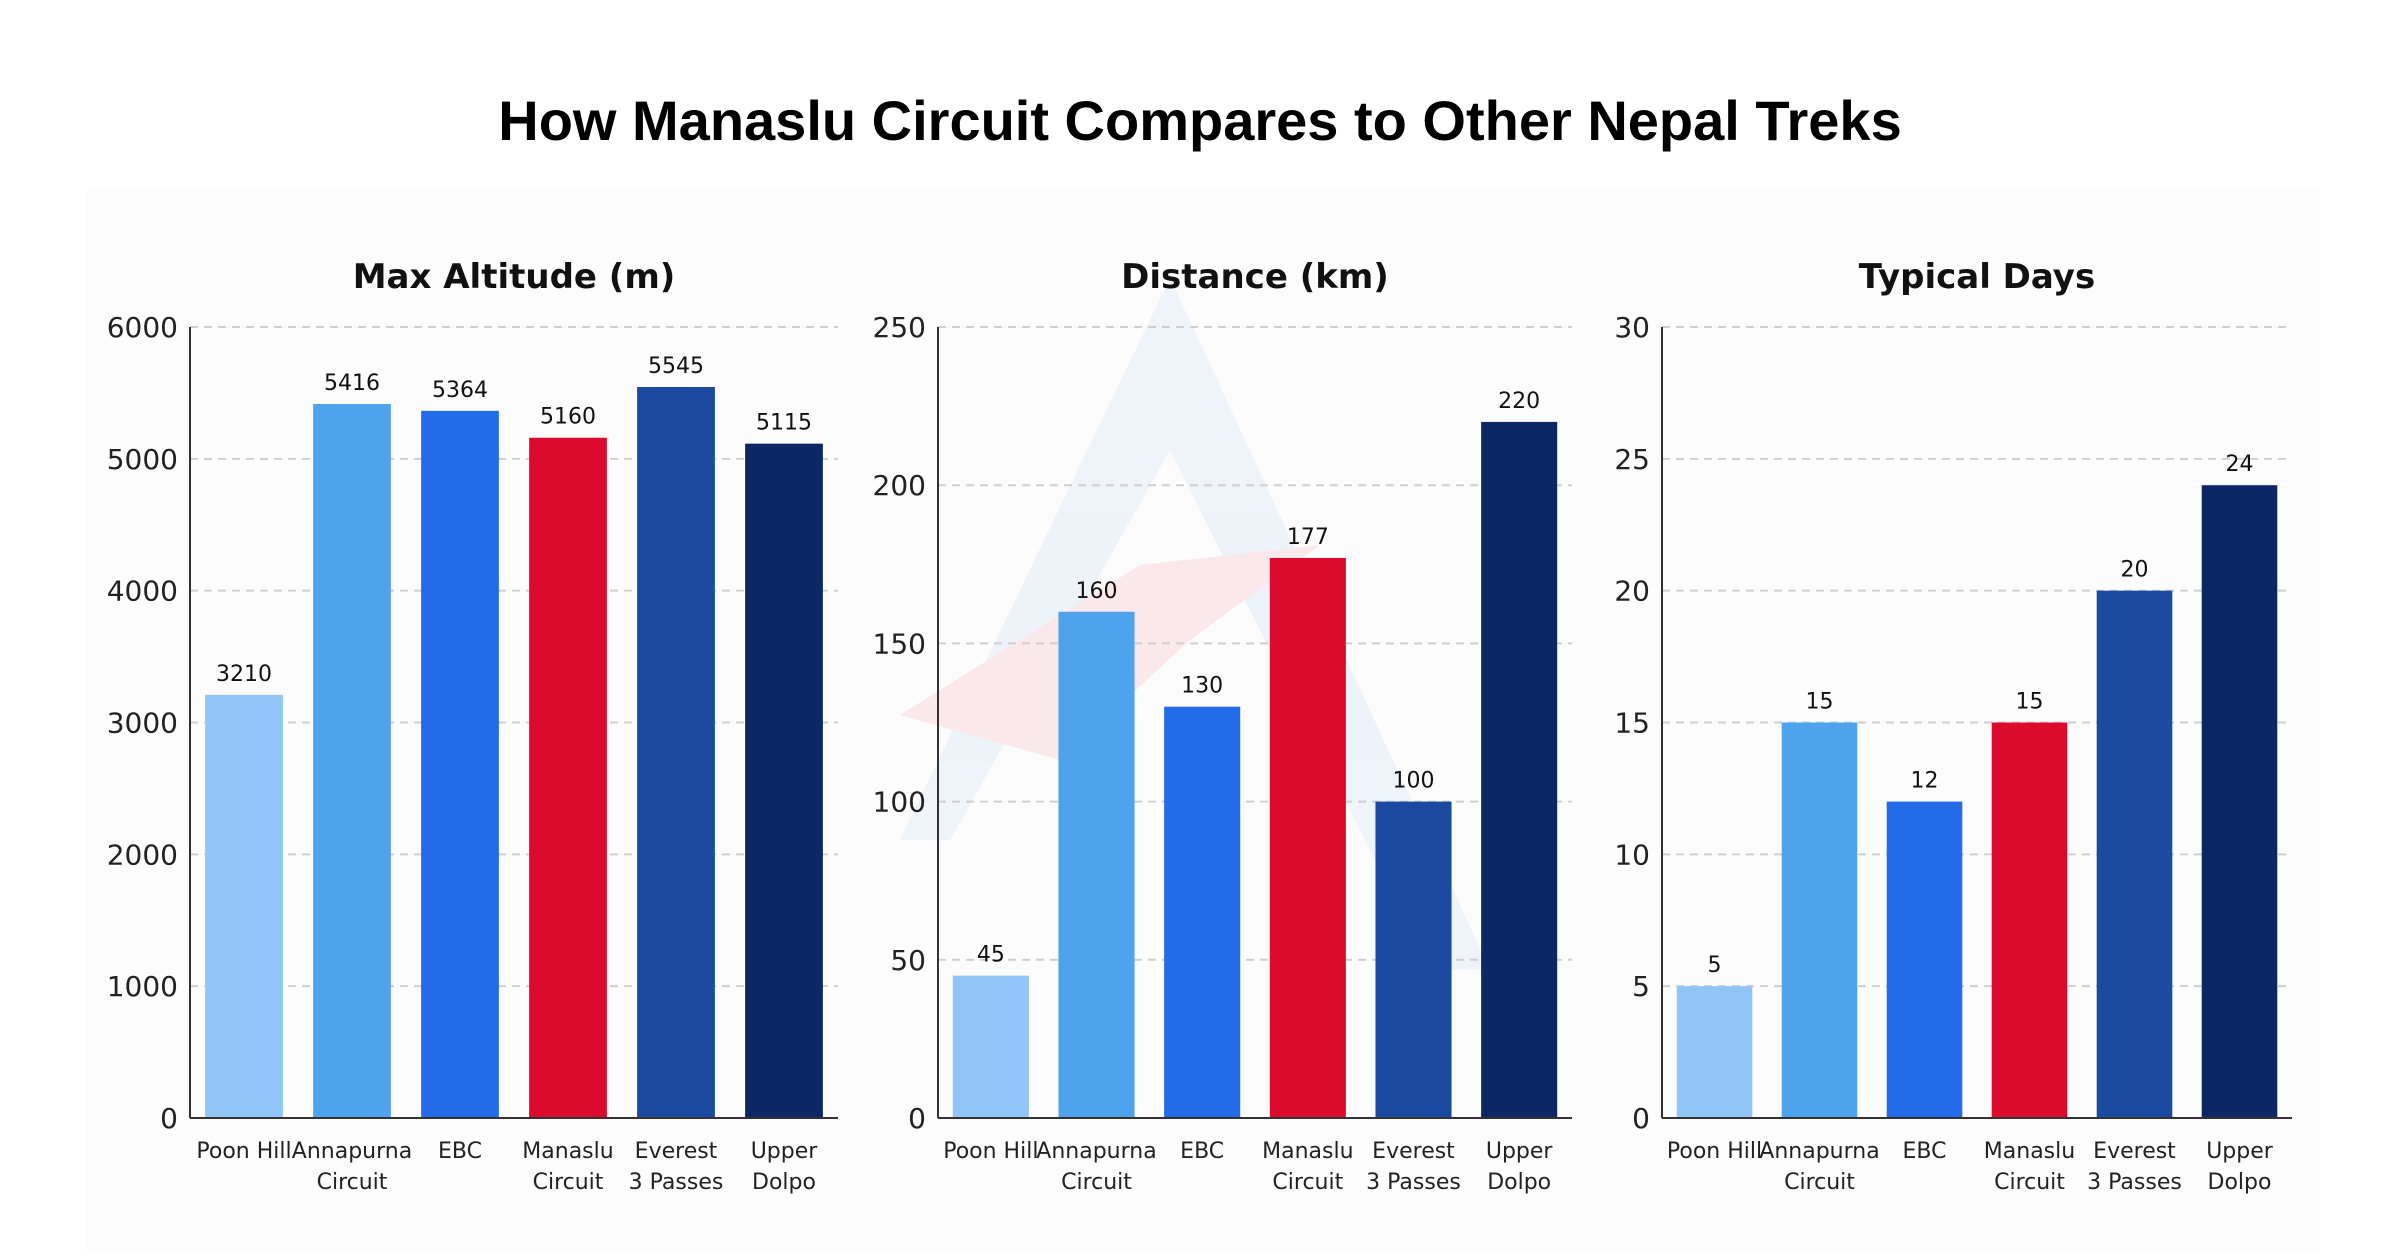  What do you see at coordinates (899, 327) in the screenshot?
I see `y-tick-label: 250` at bounding box center [899, 327].